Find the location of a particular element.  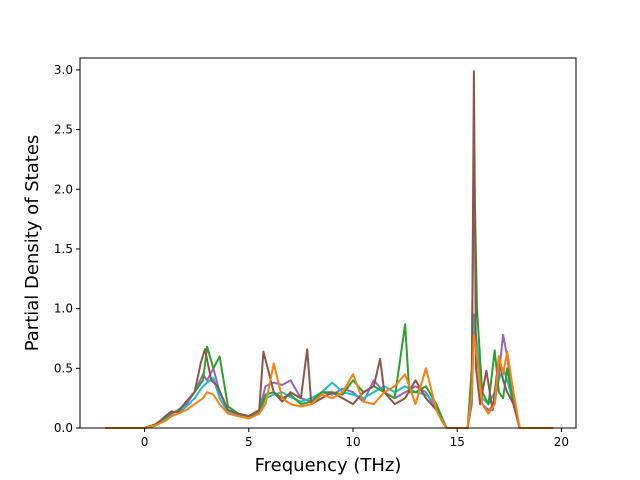

x-axis-label: Frequency (THz) is located at coordinates (328, 465).